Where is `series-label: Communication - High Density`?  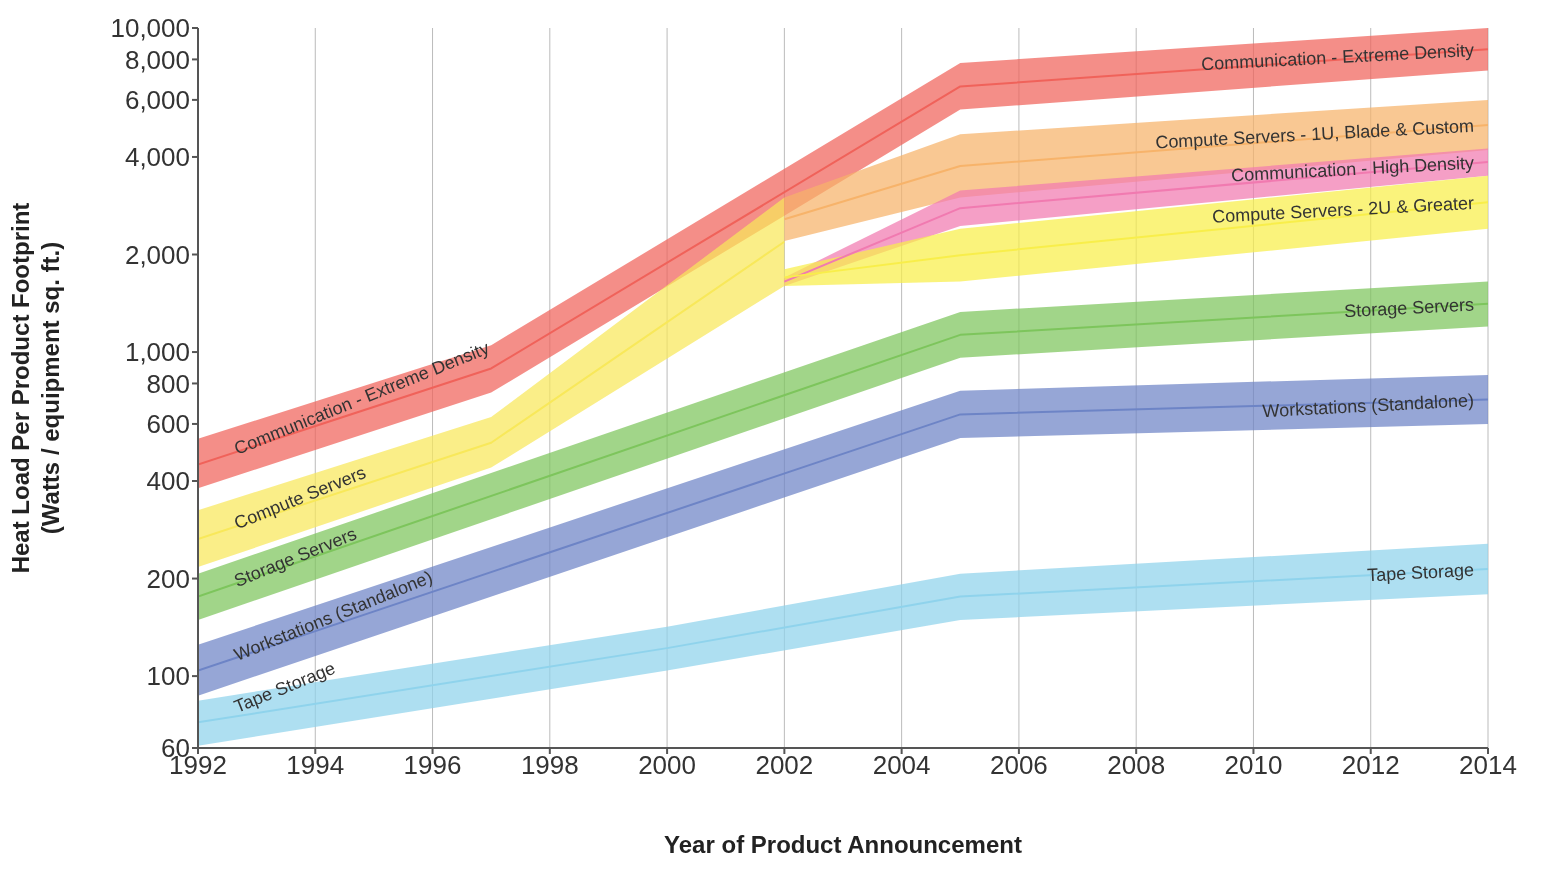
series-label: Communication - High Density is located at coordinates (1352, 169).